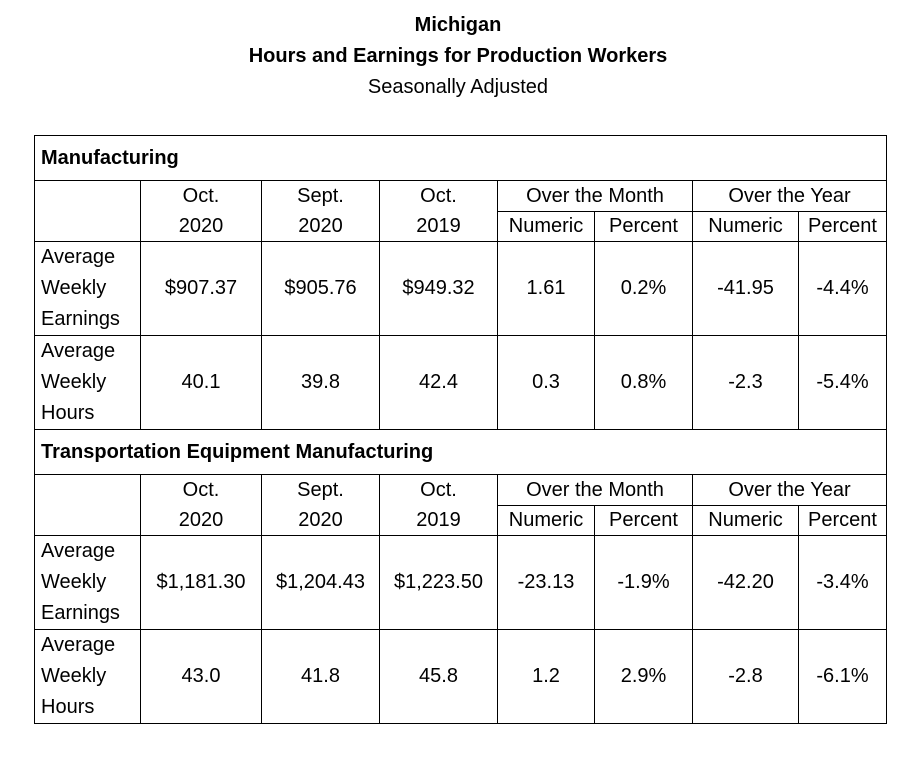  What do you see at coordinates (458, 87) in the screenshot?
I see `title-subtitle: Seasonally Adjusted` at bounding box center [458, 87].